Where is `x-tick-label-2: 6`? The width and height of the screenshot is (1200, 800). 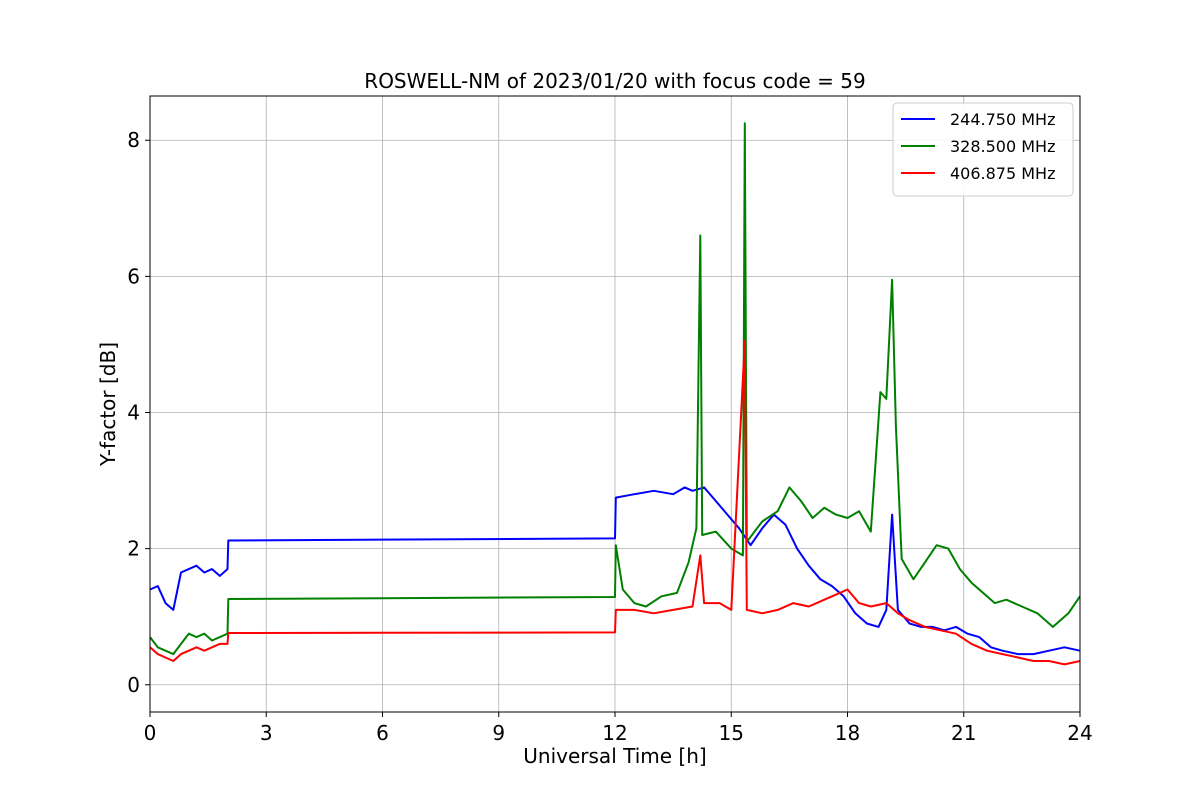 x-tick-label-2: 6 is located at coordinates (382, 733).